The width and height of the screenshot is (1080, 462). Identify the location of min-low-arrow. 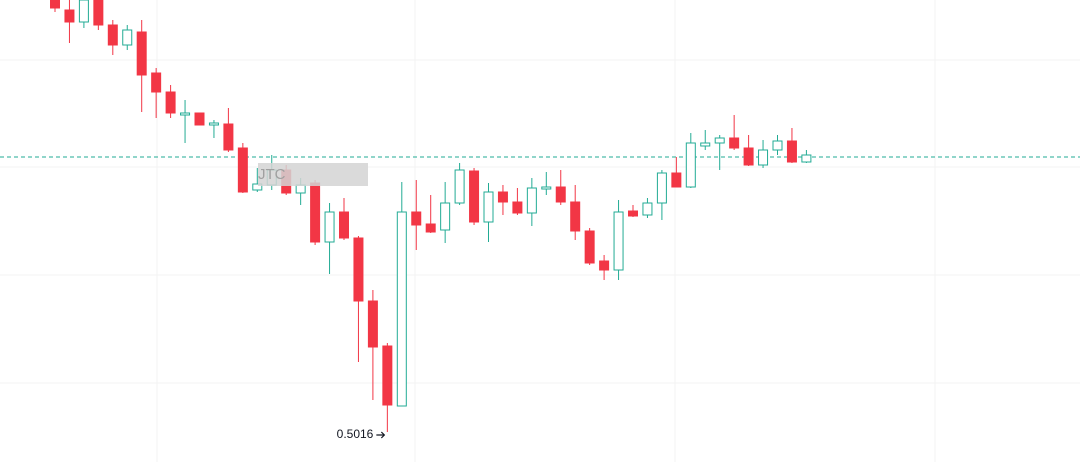
(381, 435).